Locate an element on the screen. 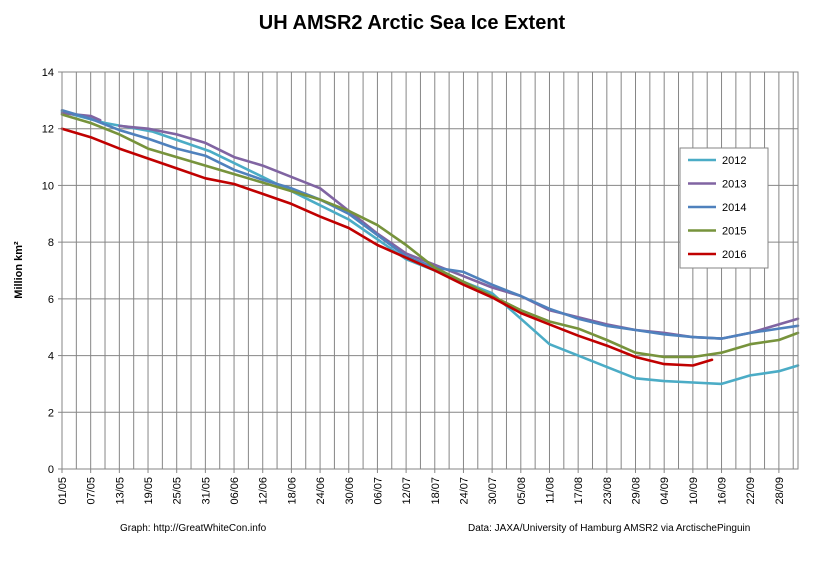 This screenshot has height=563, width=824. legend-label-2014: 2014 is located at coordinates (734, 208).